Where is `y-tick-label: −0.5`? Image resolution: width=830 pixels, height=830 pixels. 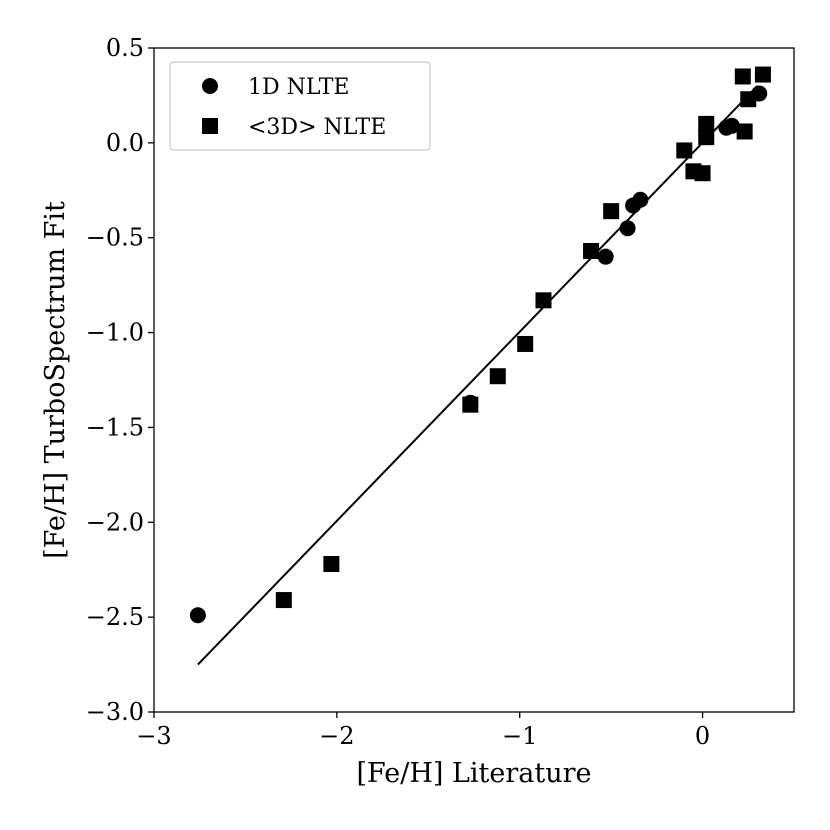 y-tick-label: −0.5 is located at coordinates (115, 238).